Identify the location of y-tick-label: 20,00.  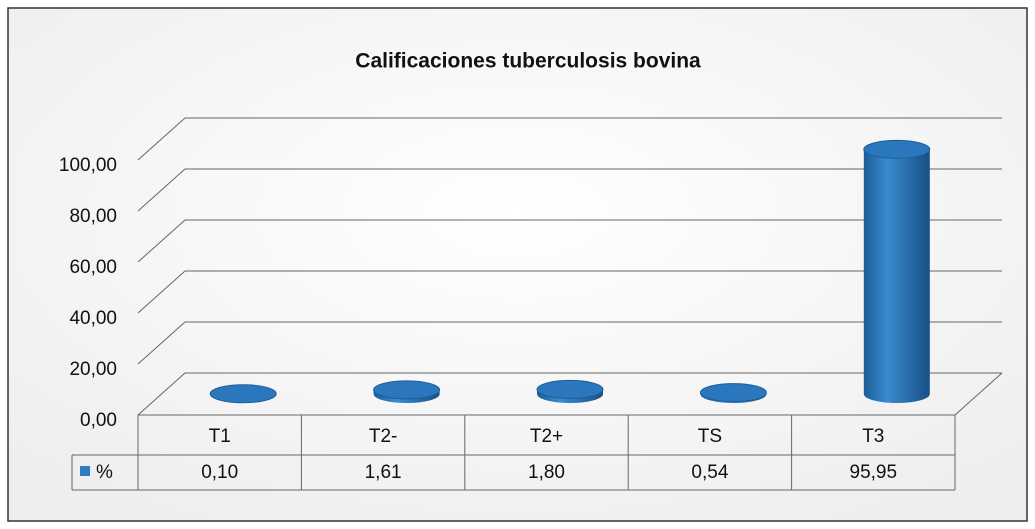
(93, 369).